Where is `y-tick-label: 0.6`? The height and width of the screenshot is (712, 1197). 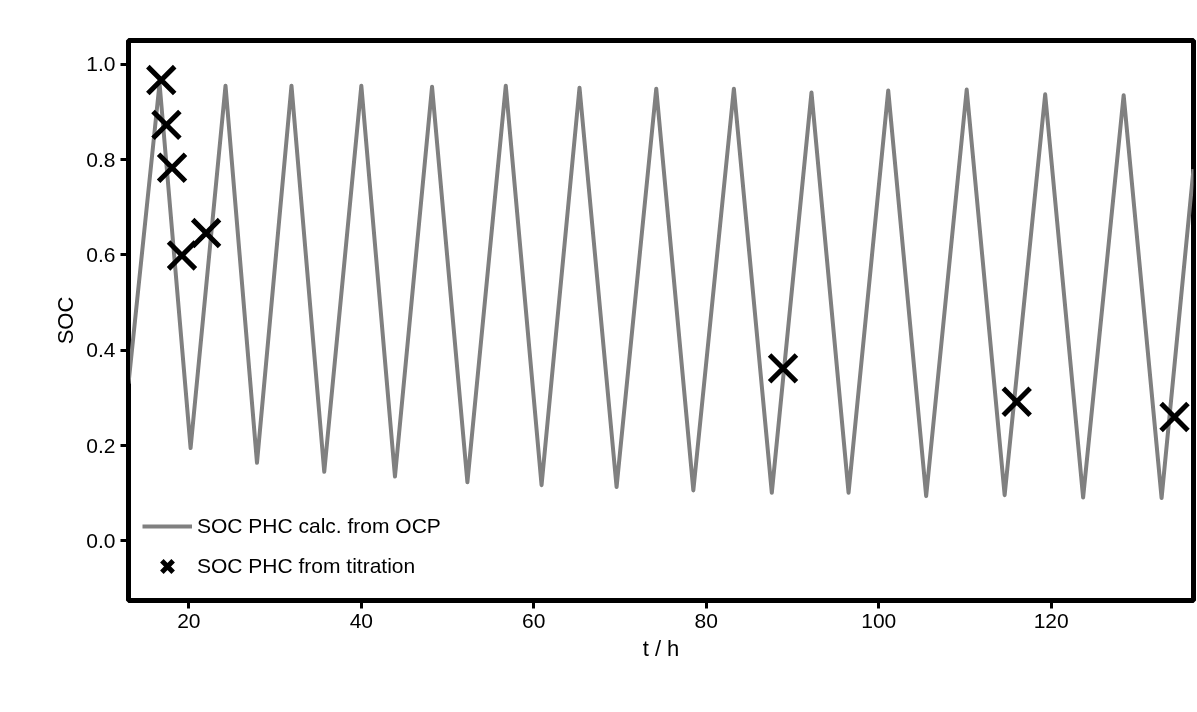
y-tick-label: 0.6 is located at coordinates (101, 254).